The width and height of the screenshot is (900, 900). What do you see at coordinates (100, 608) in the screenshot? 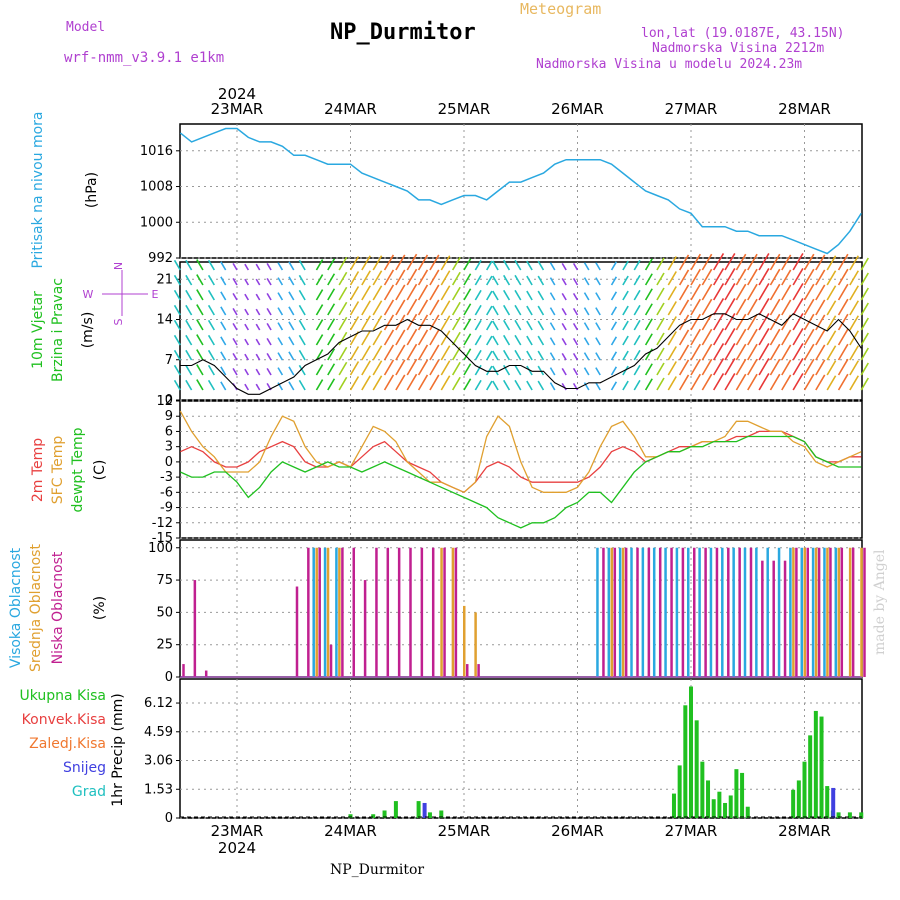
I see `cloud-unit: (%)` at bounding box center [100, 608].